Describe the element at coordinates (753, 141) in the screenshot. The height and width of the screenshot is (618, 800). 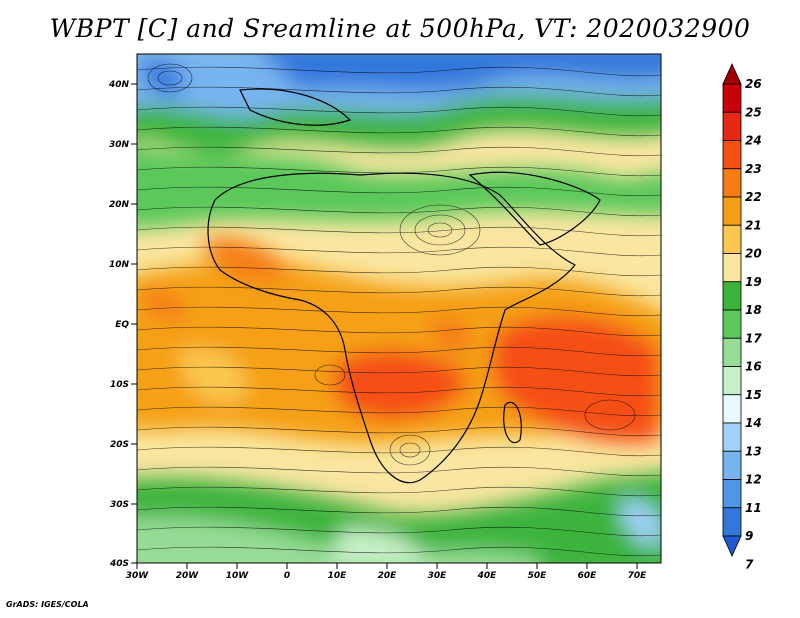
I see `colorbar-label: 24` at that location.